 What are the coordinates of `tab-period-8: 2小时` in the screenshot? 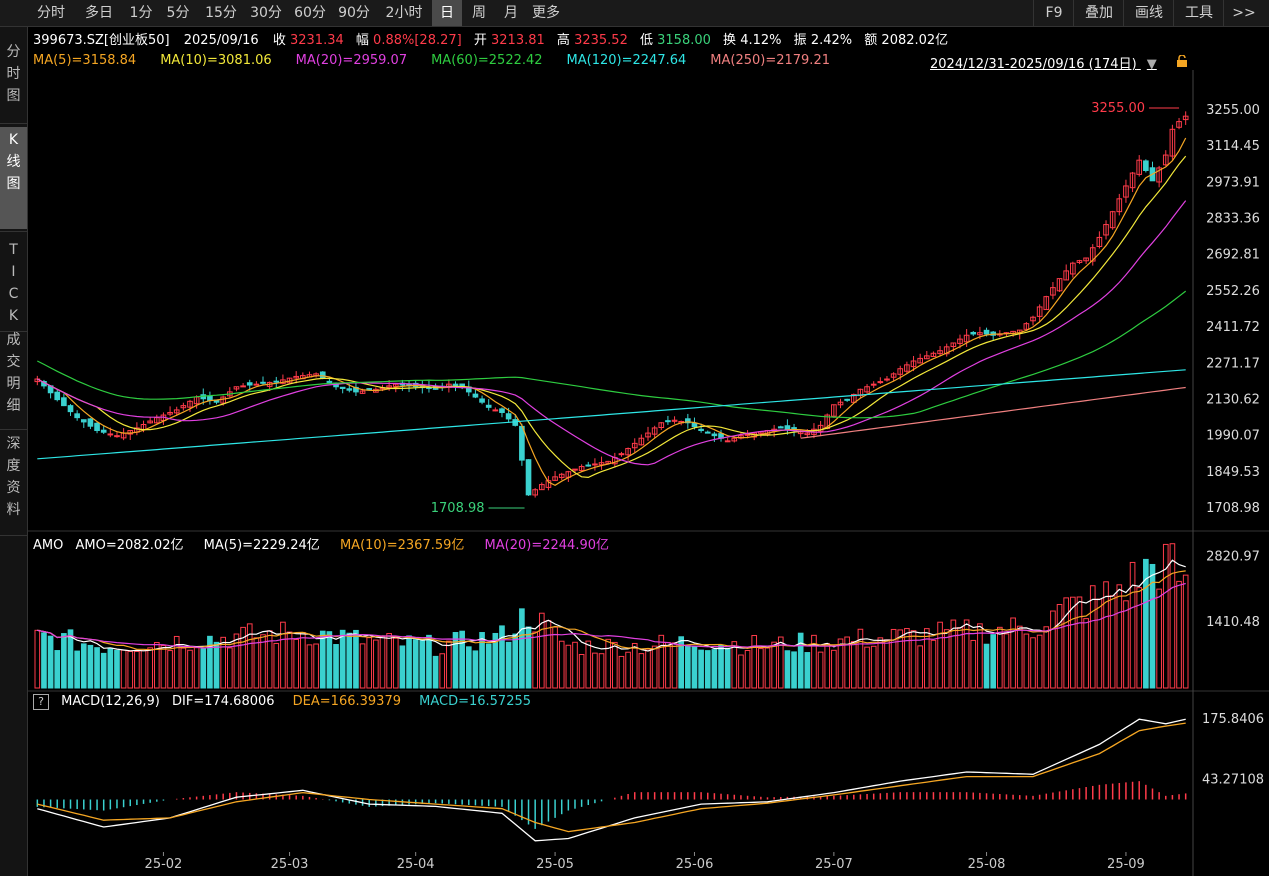 It's located at (404, 13).